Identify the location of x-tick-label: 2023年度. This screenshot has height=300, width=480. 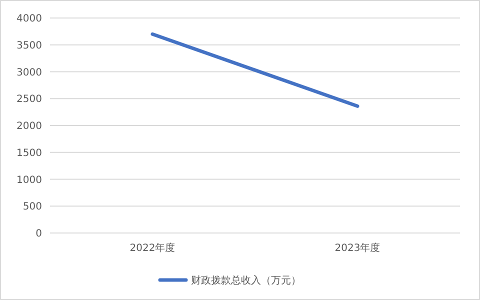
(357, 248).